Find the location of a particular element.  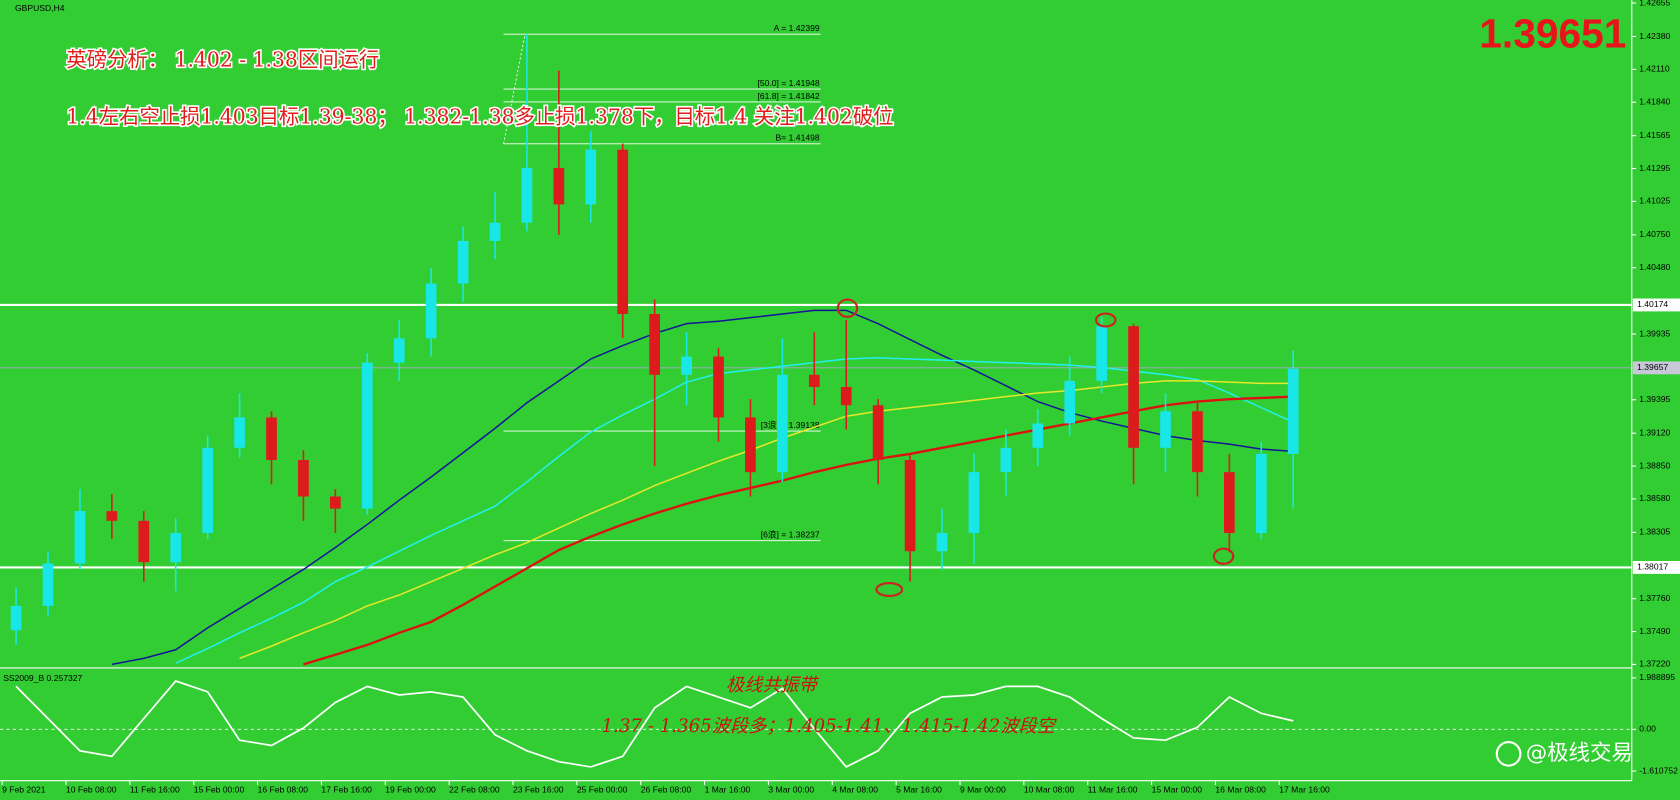

price-label: 1.38017 is located at coordinates (1652, 567).